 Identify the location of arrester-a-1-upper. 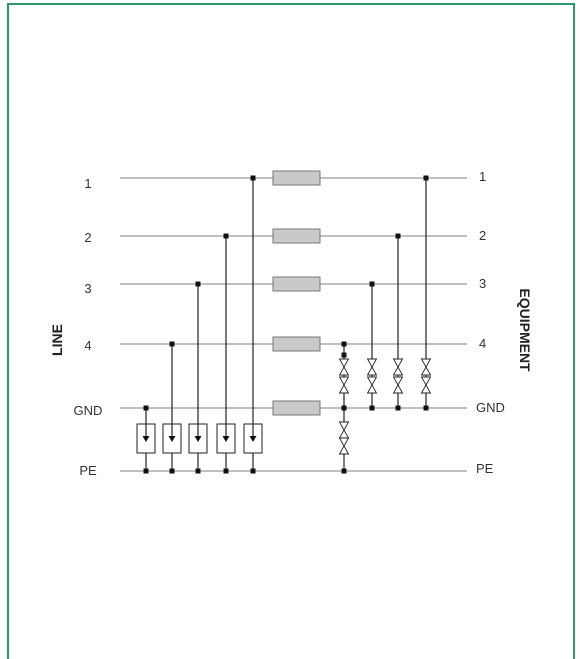
(426, 363).